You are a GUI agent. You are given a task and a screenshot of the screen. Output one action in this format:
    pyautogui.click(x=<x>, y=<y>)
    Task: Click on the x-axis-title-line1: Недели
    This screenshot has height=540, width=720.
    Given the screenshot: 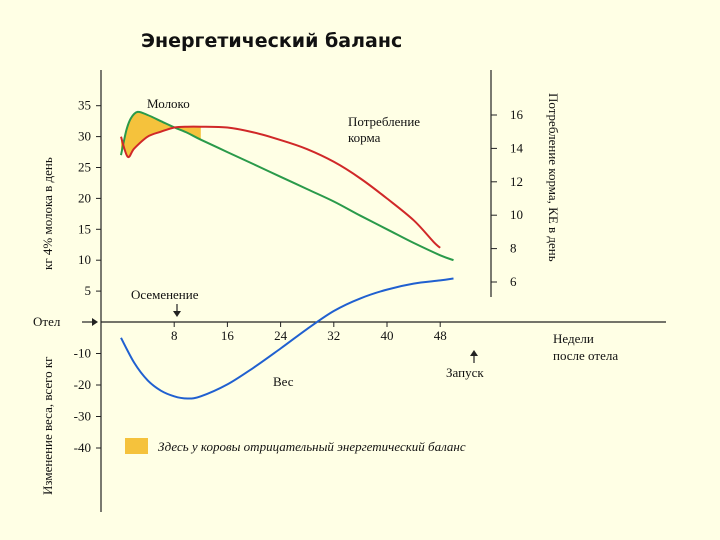 What is the action you would take?
    pyautogui.click(x=573, y=338)
    